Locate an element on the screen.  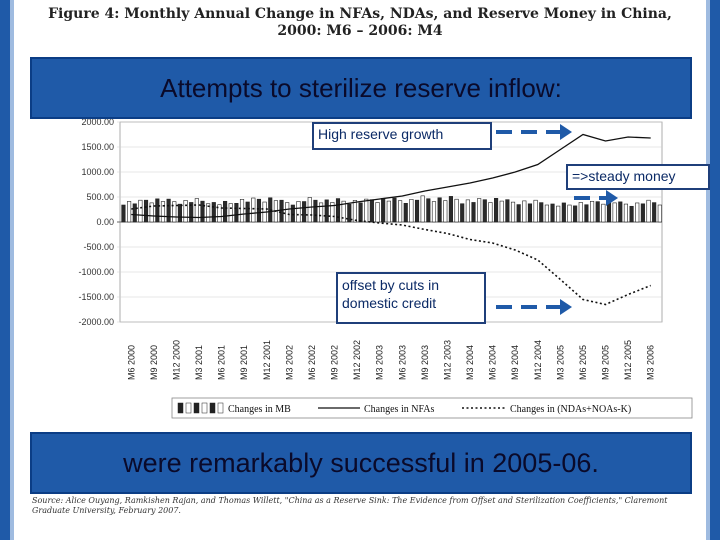
x-tick-label: M3 2002 is located at coordinates (289, 362).